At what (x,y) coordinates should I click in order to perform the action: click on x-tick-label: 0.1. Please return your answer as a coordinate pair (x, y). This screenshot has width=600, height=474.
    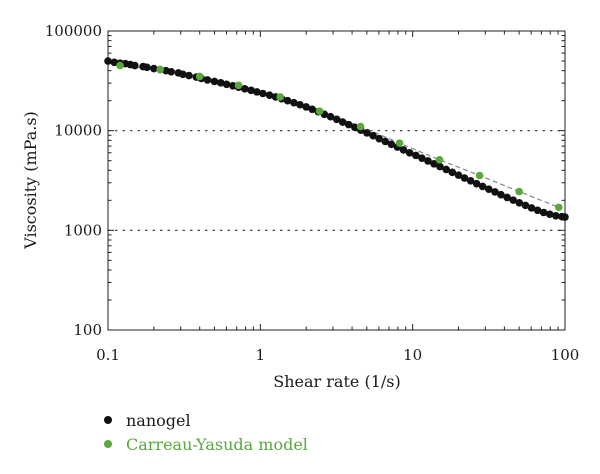
    Looking at the image, I should click on (108, 355).